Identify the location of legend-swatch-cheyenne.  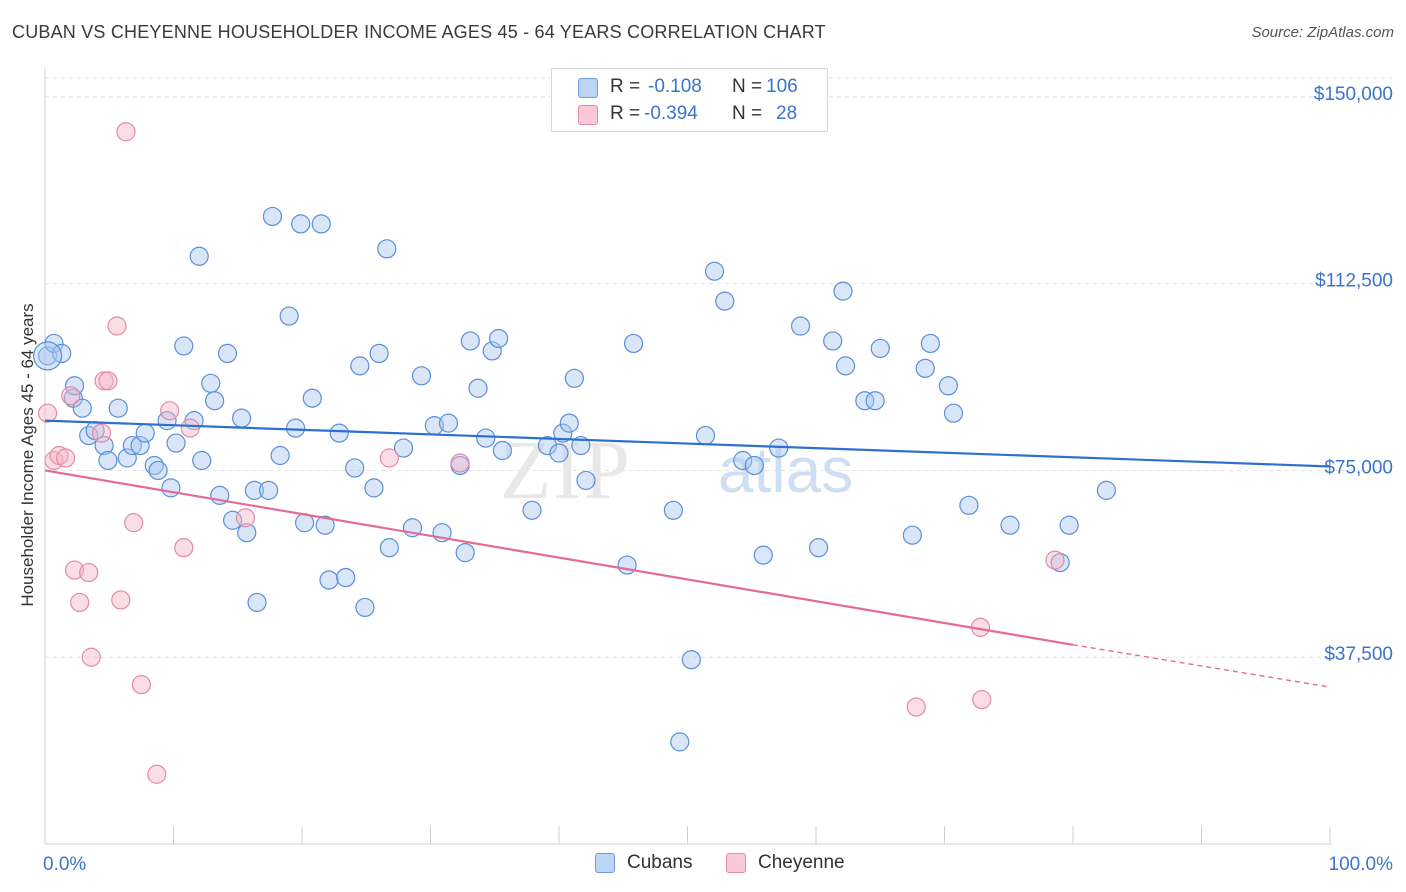
(588, 115).